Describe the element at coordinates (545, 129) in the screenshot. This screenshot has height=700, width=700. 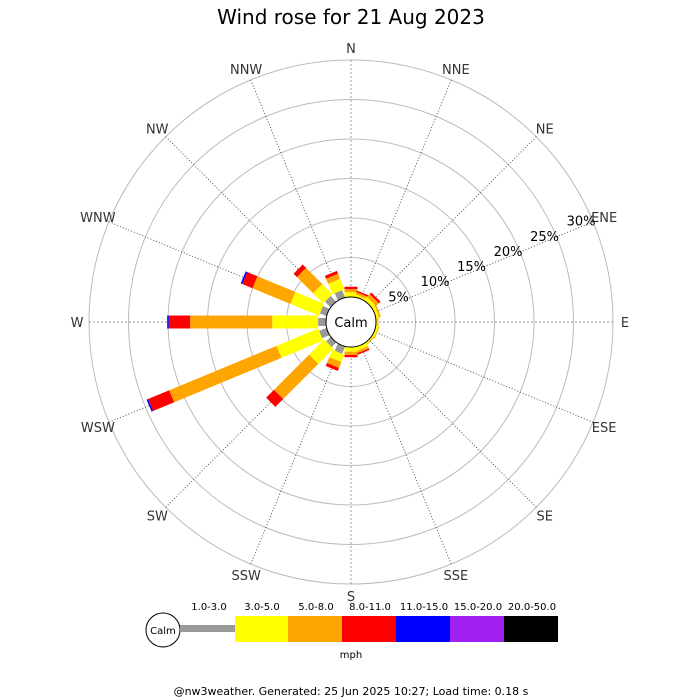
I see `direction-label-ne: NE` at that location.